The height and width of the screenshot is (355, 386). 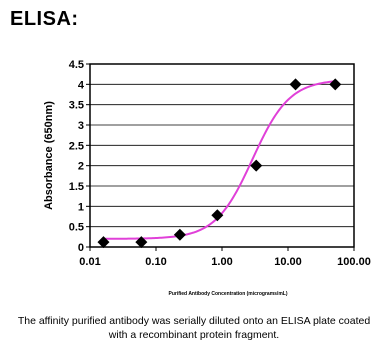 What do you see at coordinates (81, 248) in the screenshot?
I see `y-tick-label: 0` at bounding box center [81, 248].